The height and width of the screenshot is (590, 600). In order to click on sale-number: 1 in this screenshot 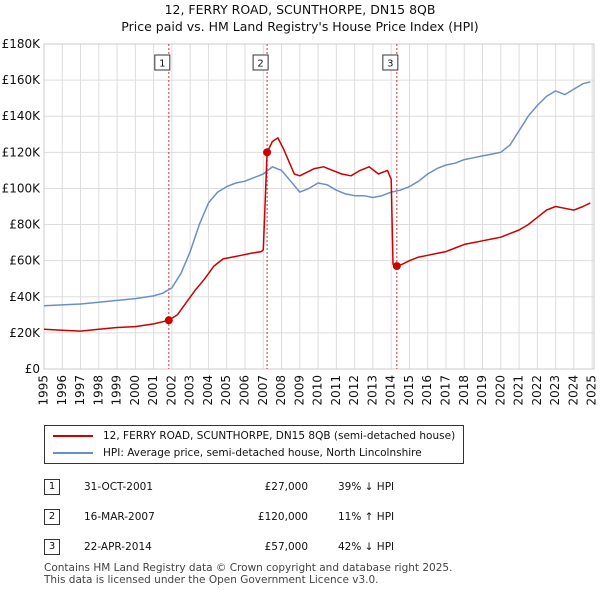, I will do `click(52, 487)`.